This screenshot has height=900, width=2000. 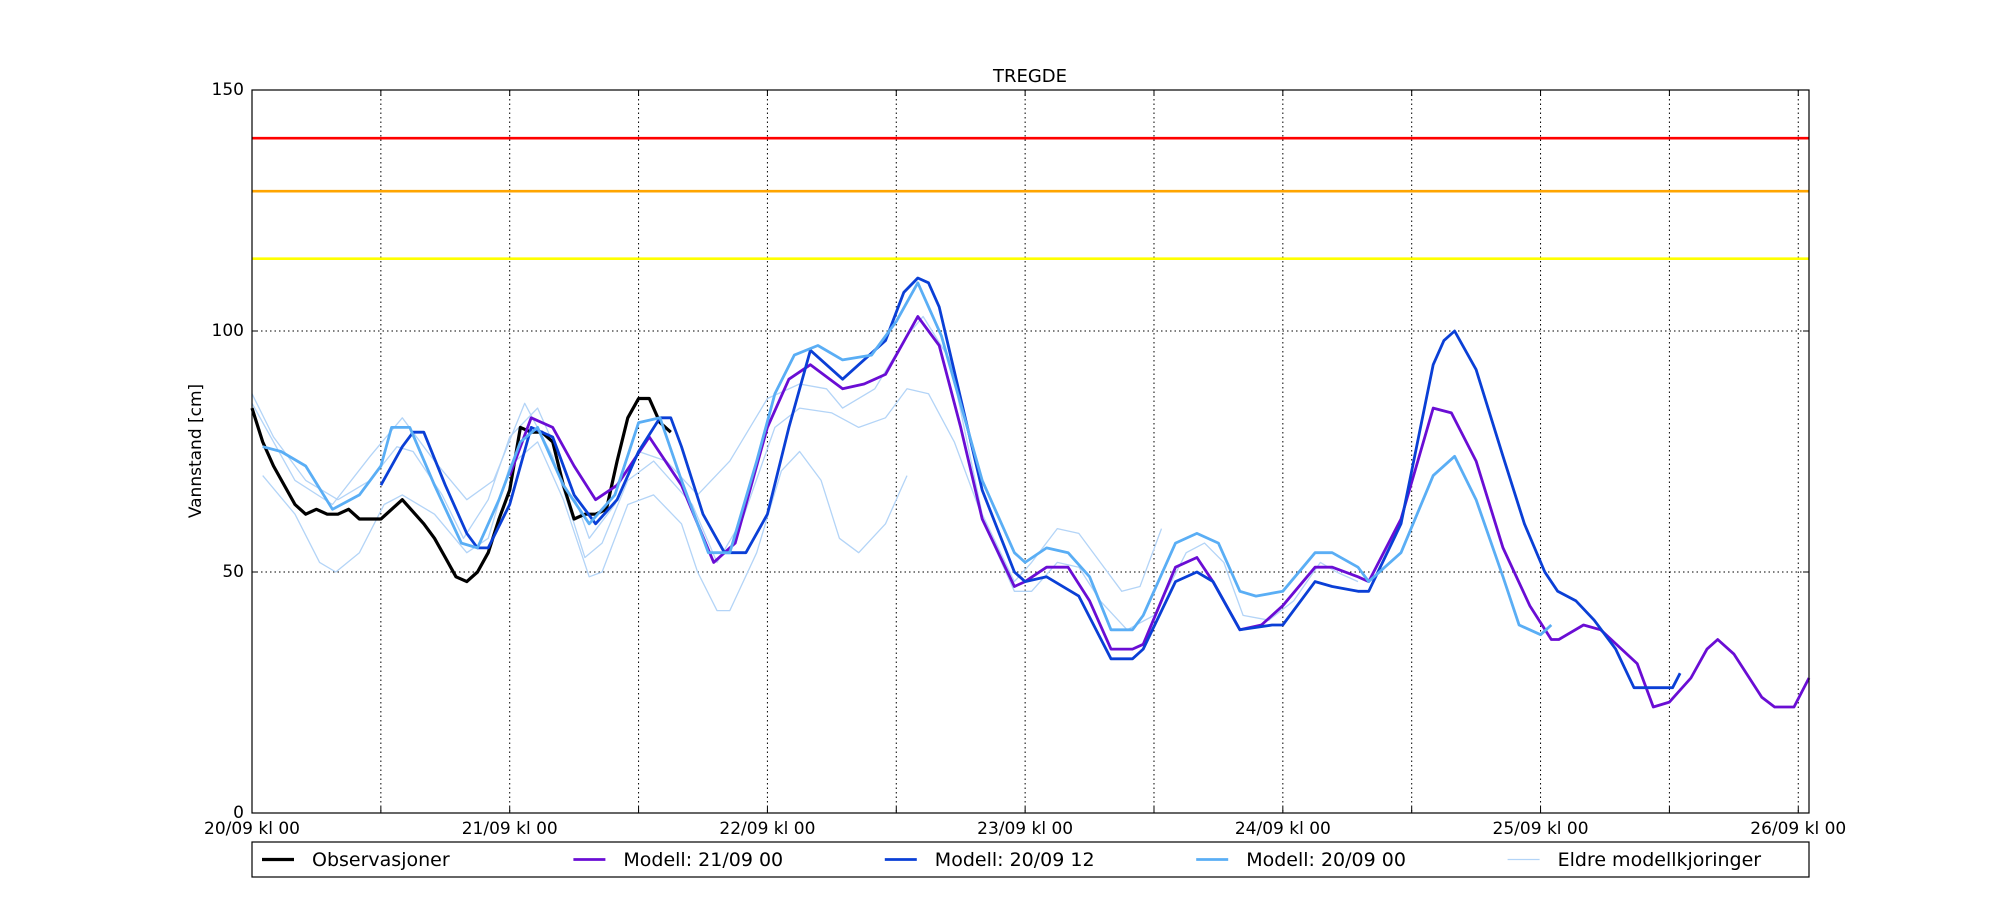 What do you see at coordinates (1660, 860) in the screenshot?
I see `legend-label: Eldre modellkjoringer` at bounding box center [1660, 860].